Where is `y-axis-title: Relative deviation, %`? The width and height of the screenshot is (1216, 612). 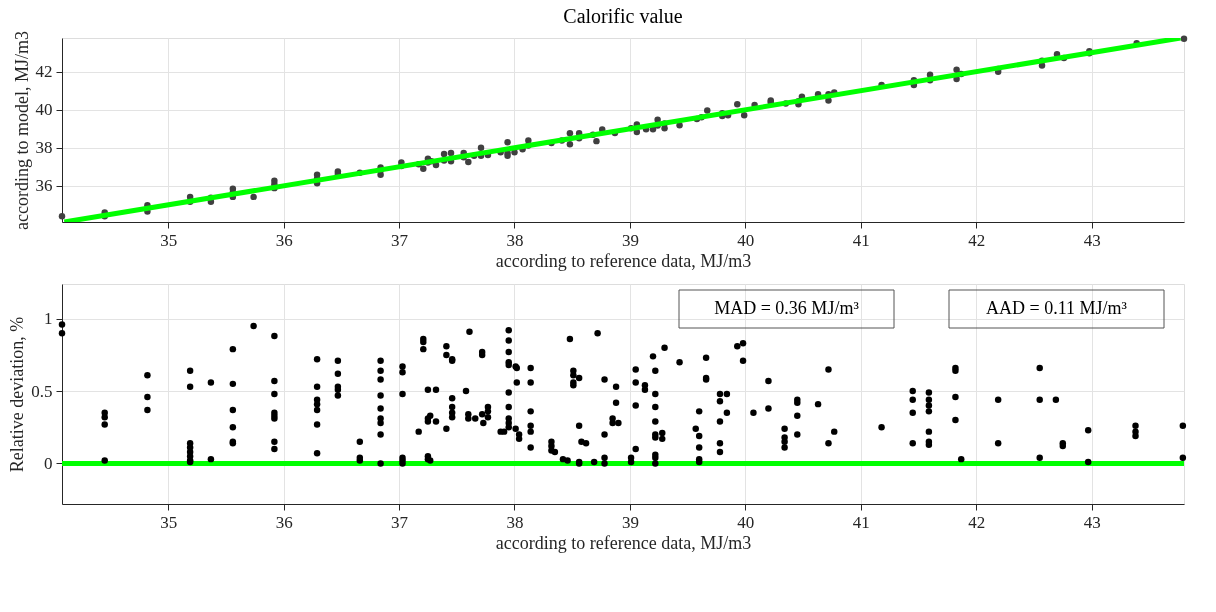
y-axis-title: Relative deviation, % is located at coordinates (17, 394).